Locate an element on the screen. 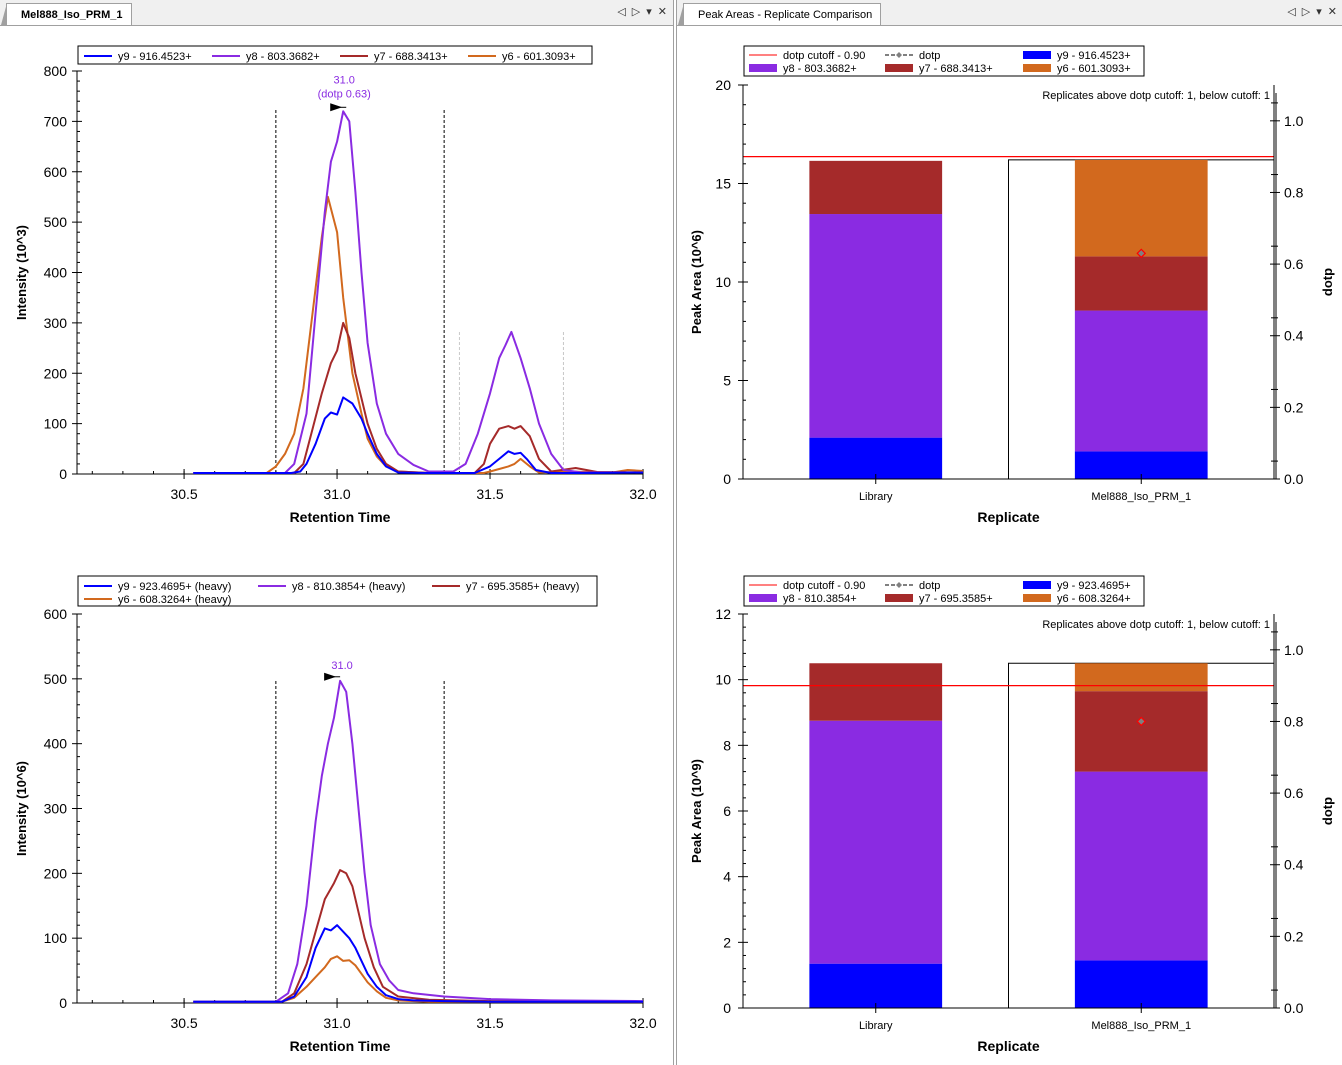  bar-segment-y8 is located at coordinates (876, 326).